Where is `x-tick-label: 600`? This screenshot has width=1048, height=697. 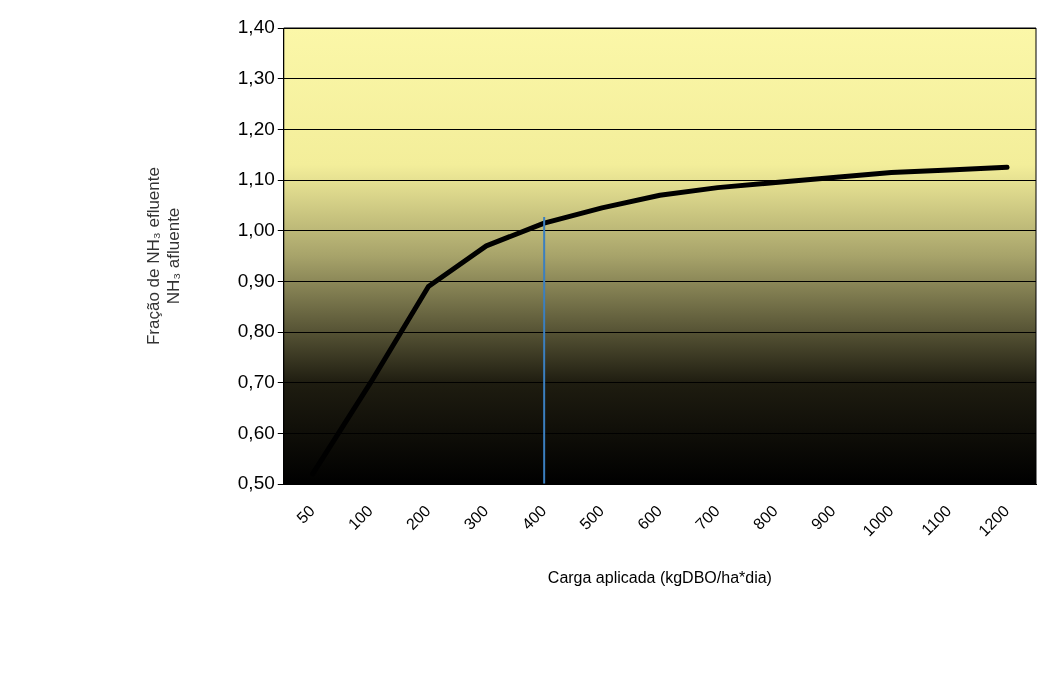 x-tick-label: 600 is located at coordinates (650, 517).